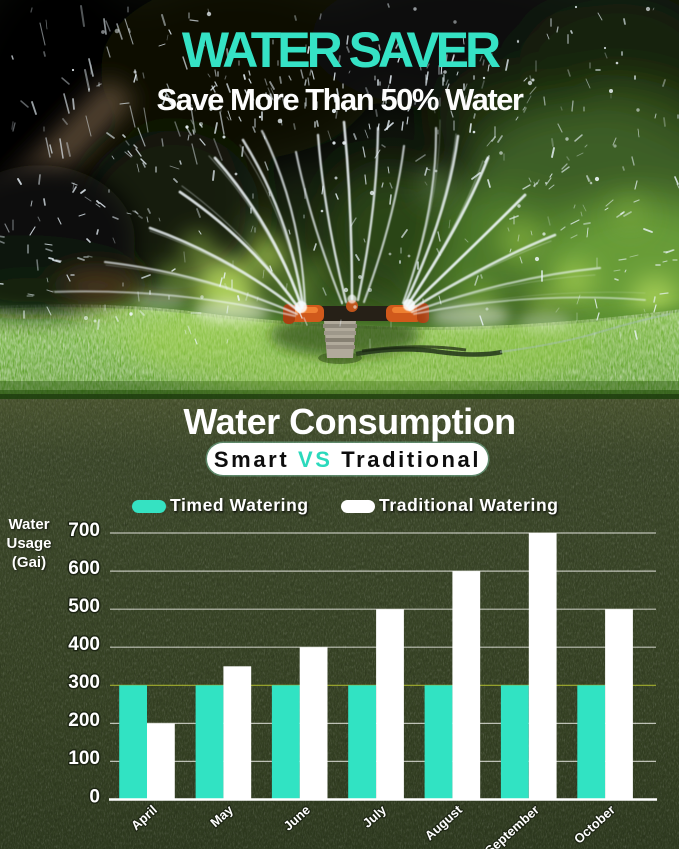 Image resolution: width=679 pixels, height=849 pixels. Describe the element at coordinates (84, 720) in the screenshot. I see `svg-text: 200` at that location.